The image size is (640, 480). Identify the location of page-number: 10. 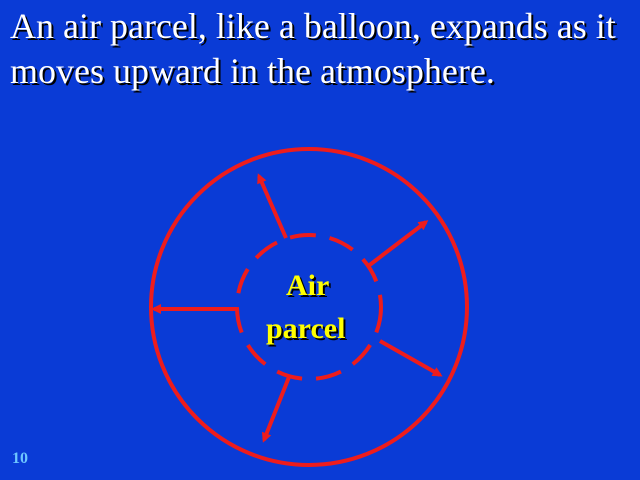
(20, 458).